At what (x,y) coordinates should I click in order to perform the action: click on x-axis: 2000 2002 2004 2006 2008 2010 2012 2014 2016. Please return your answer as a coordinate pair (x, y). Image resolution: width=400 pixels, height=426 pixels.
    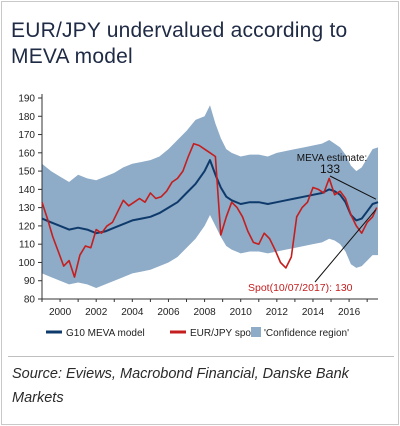
    Looking at the image, I should click on (209, 308).